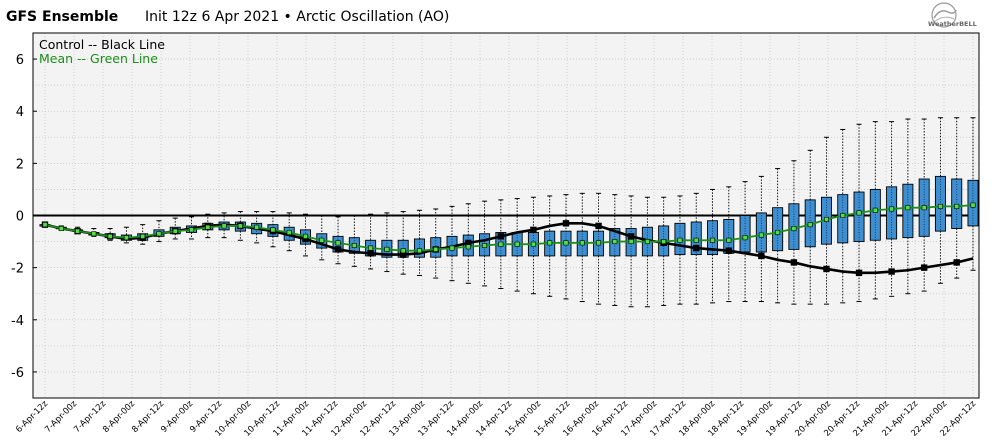 This screenshot has width=1000, height=448. I want to click on chart-title: GFS Ensemble, so click(62, 17).